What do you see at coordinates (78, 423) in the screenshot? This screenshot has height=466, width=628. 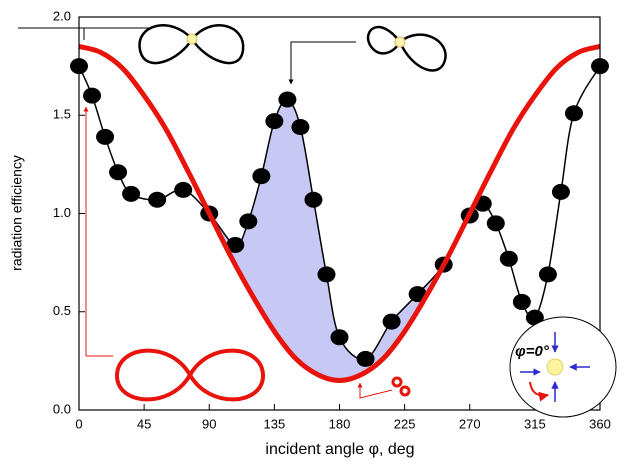 I see `x-tick-label: 0` at bounding box center [78, 423].